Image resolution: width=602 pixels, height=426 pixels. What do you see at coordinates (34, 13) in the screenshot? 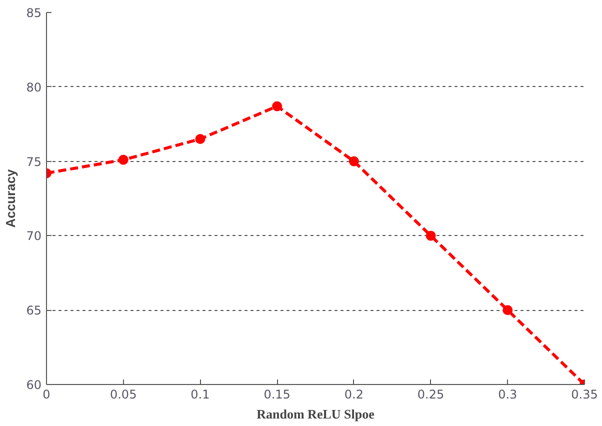
I see `y-tick-label: 85` at bounding box center [34, 13].